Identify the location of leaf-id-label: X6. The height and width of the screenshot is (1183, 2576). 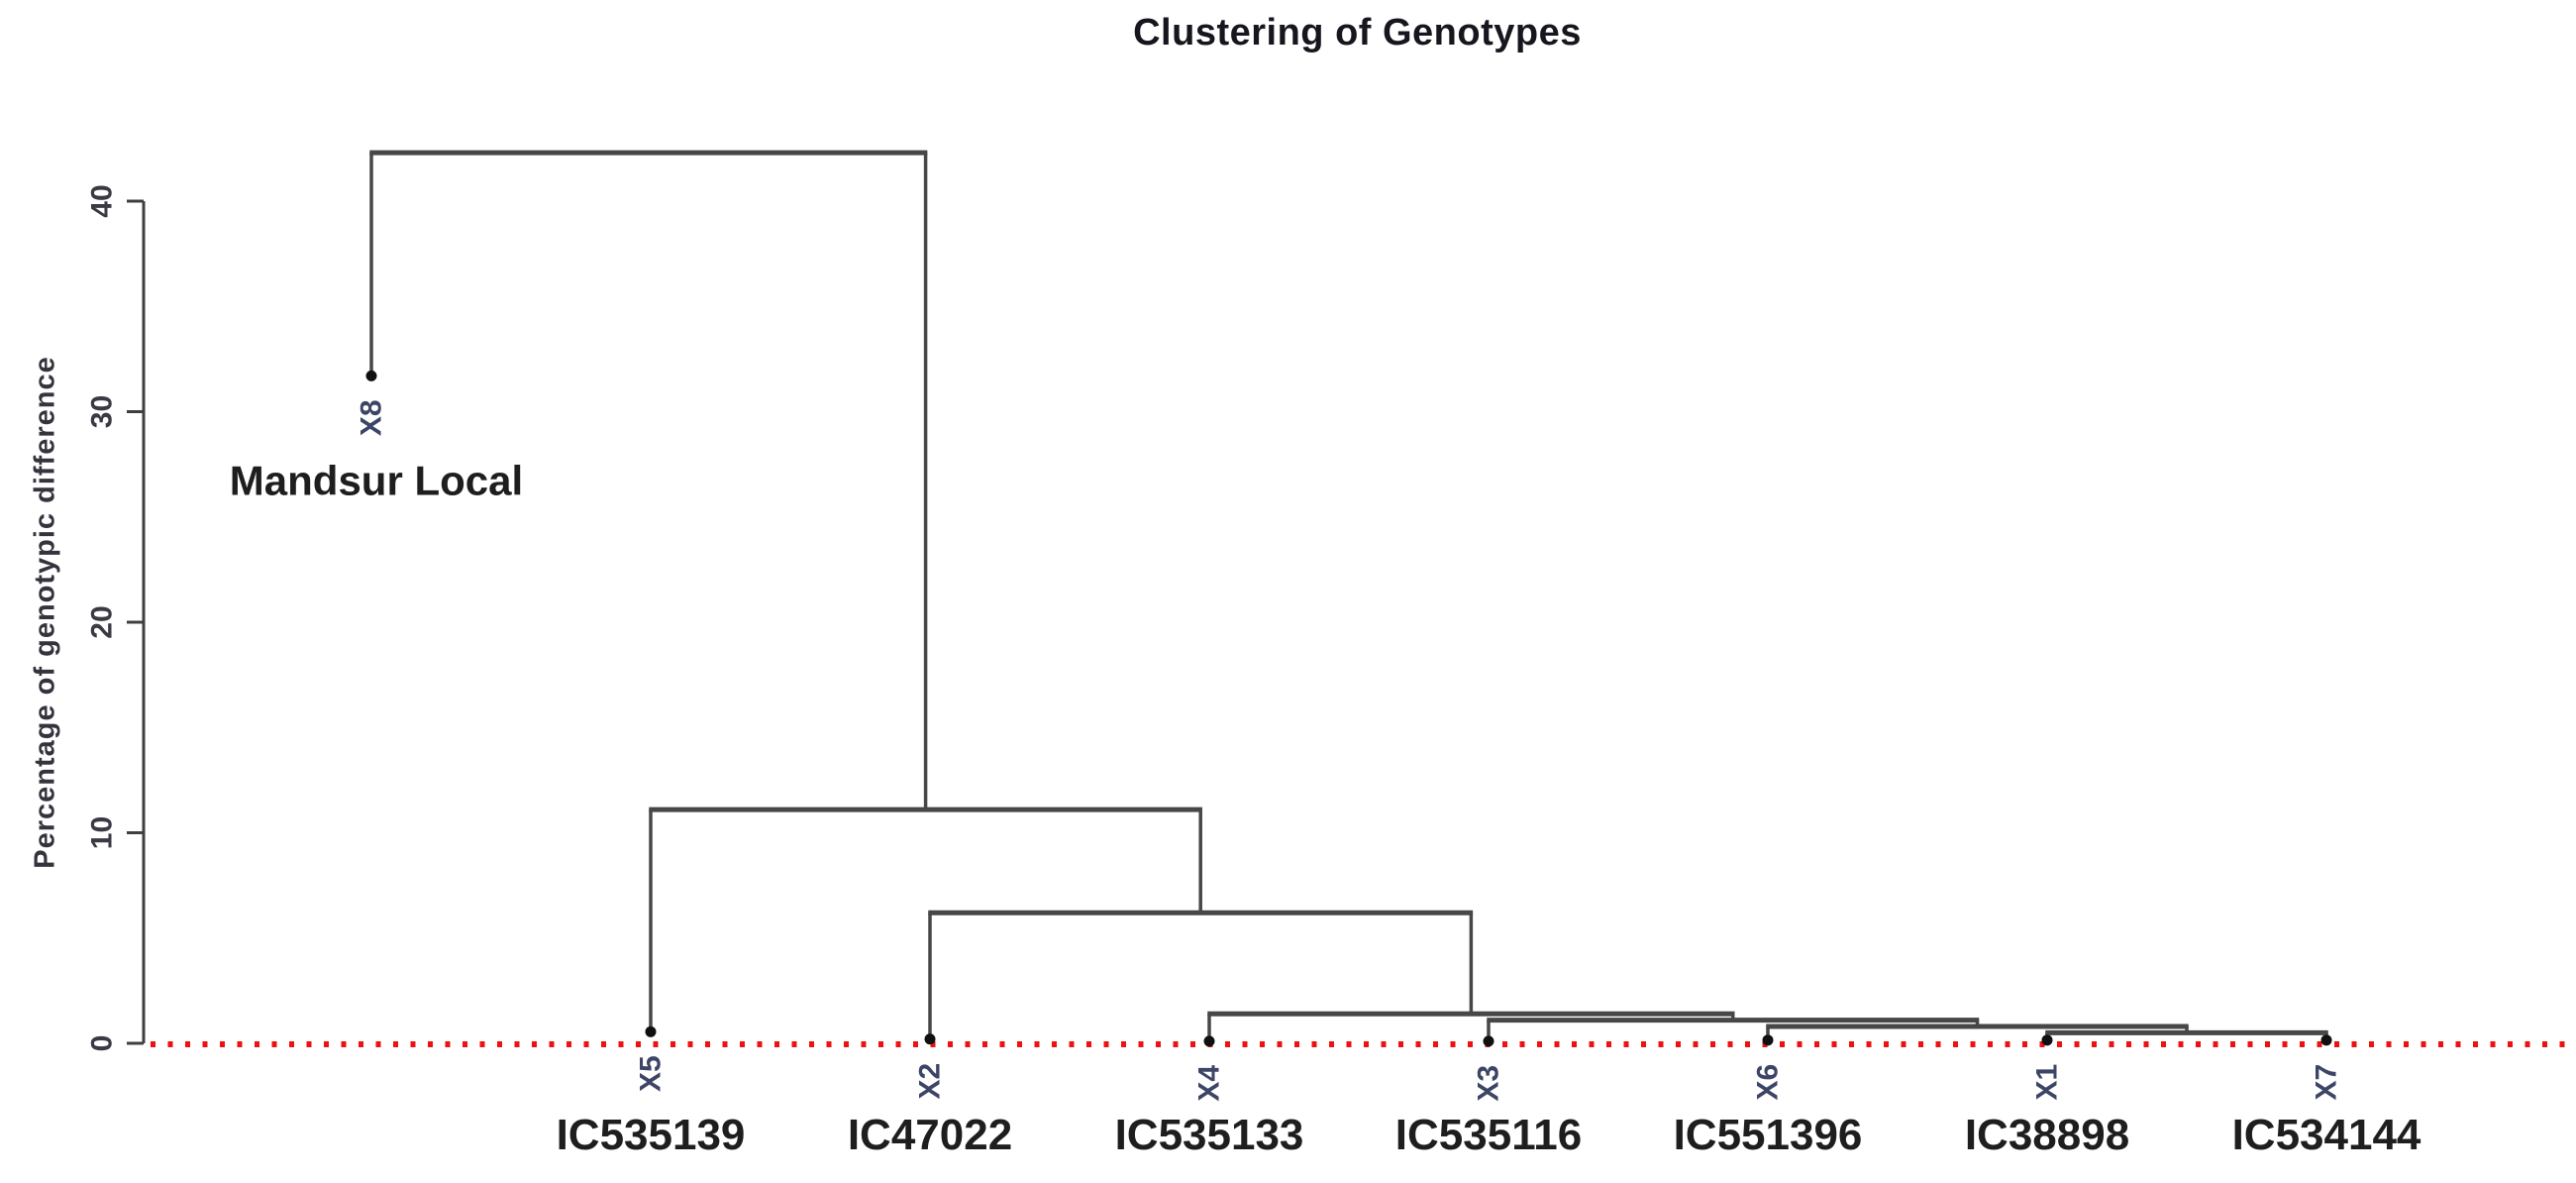
(1768, 1082).